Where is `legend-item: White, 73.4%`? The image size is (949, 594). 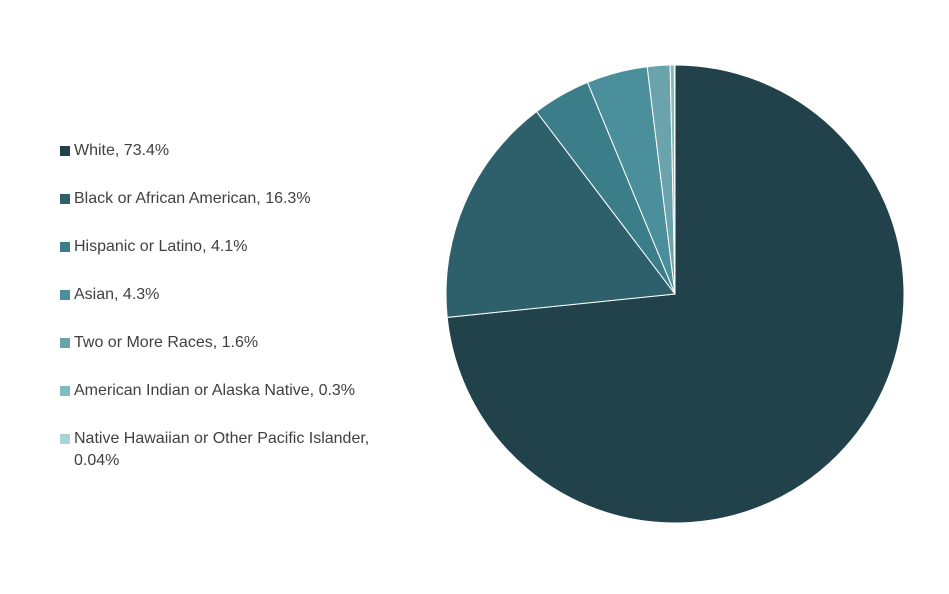 legend-item: White, 73.4% is located at coordinates (230, 164).